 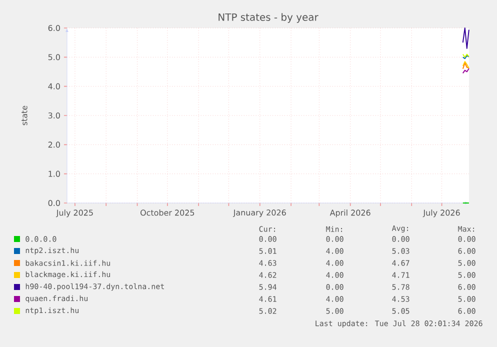 What do you see at coordinates (268, 18) in the screenshot?
I see `chart-title: NTP states - by year` at bounding box center [268, 18].